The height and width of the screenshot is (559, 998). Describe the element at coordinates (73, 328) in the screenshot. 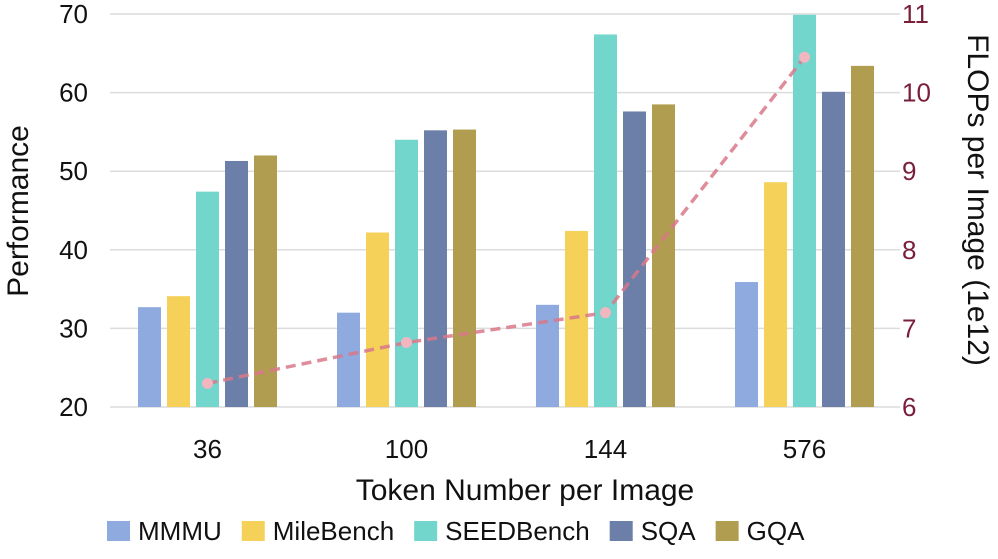

I see `left-tick-label: 30` at that location.